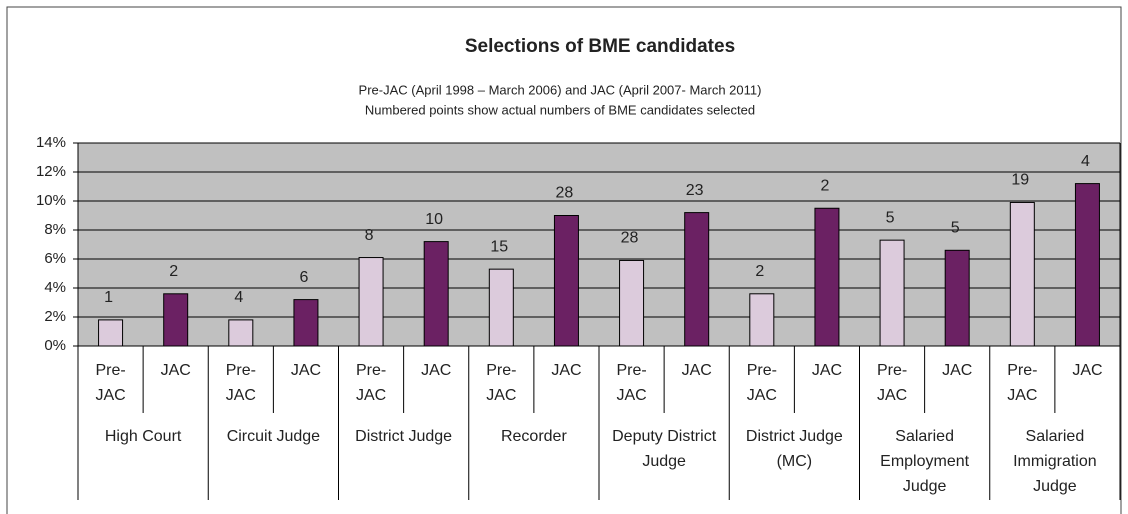 Image resolution: width=1128 pixels, height=514 pixels. What do you see at coordinates (143, 436) in the screenshot?
I see `group-label: High Court` at bounding box center [143, 436].